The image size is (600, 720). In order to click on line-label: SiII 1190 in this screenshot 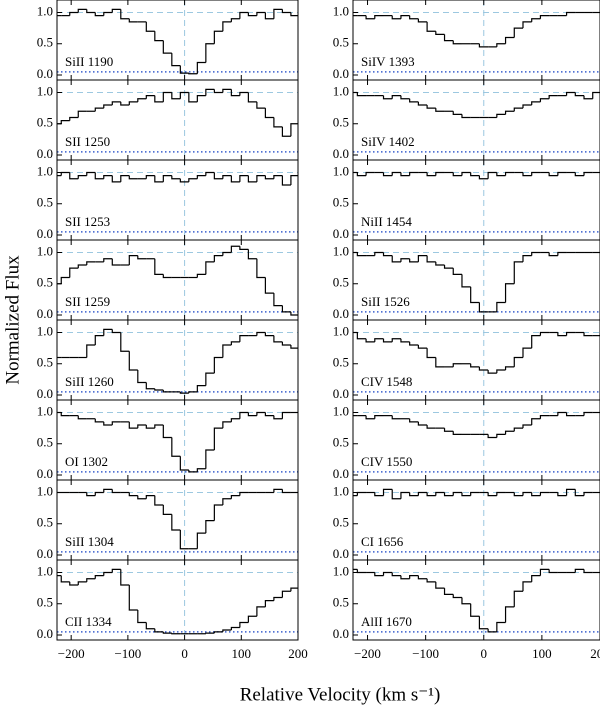, I will do `click(89, 61)`.